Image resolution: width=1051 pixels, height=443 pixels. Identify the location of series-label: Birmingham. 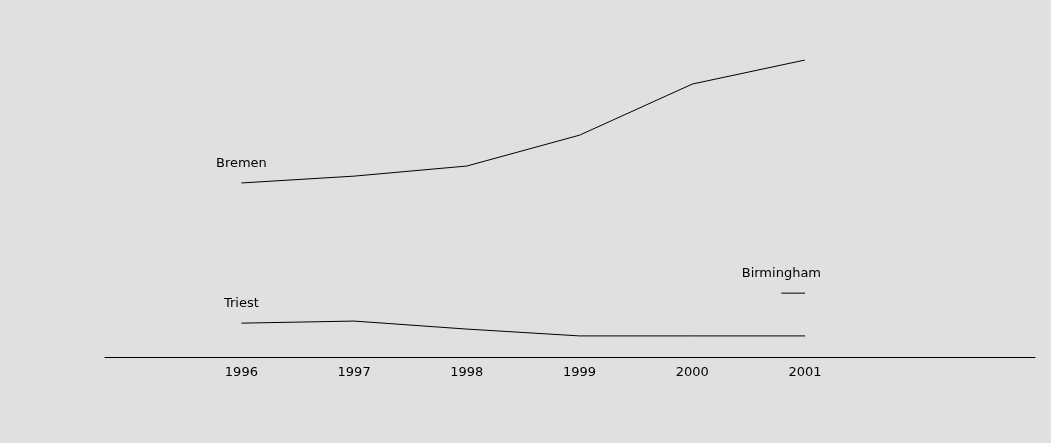
(781, 273).